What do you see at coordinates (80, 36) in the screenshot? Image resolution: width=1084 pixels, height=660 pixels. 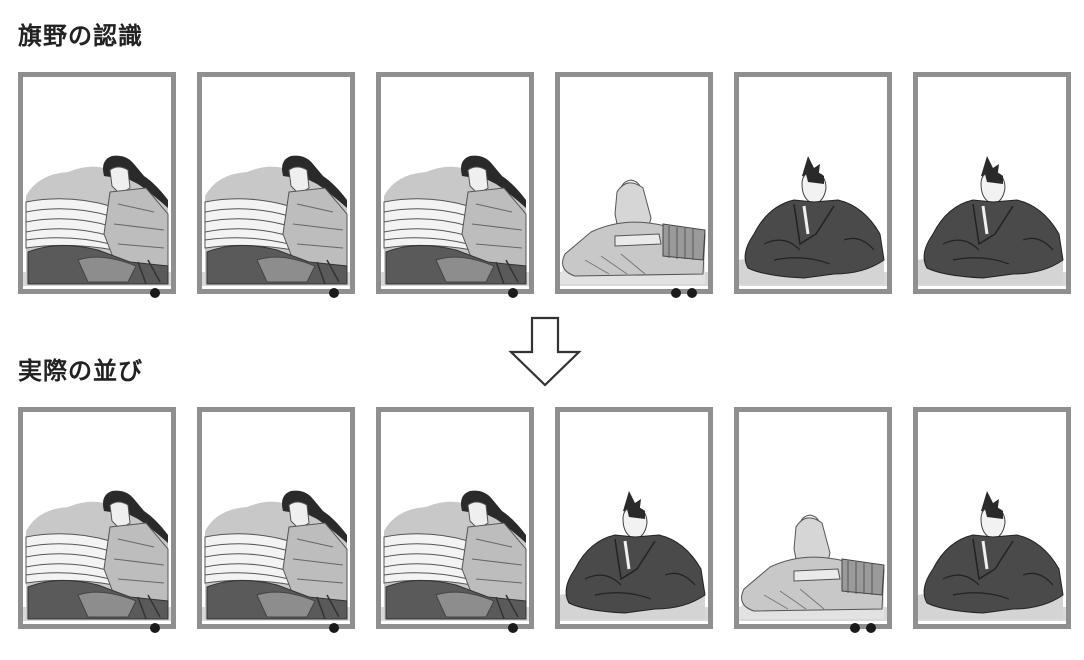 I see `section-title-perceived: 旗野の認識` at bounding box center [80, 36].